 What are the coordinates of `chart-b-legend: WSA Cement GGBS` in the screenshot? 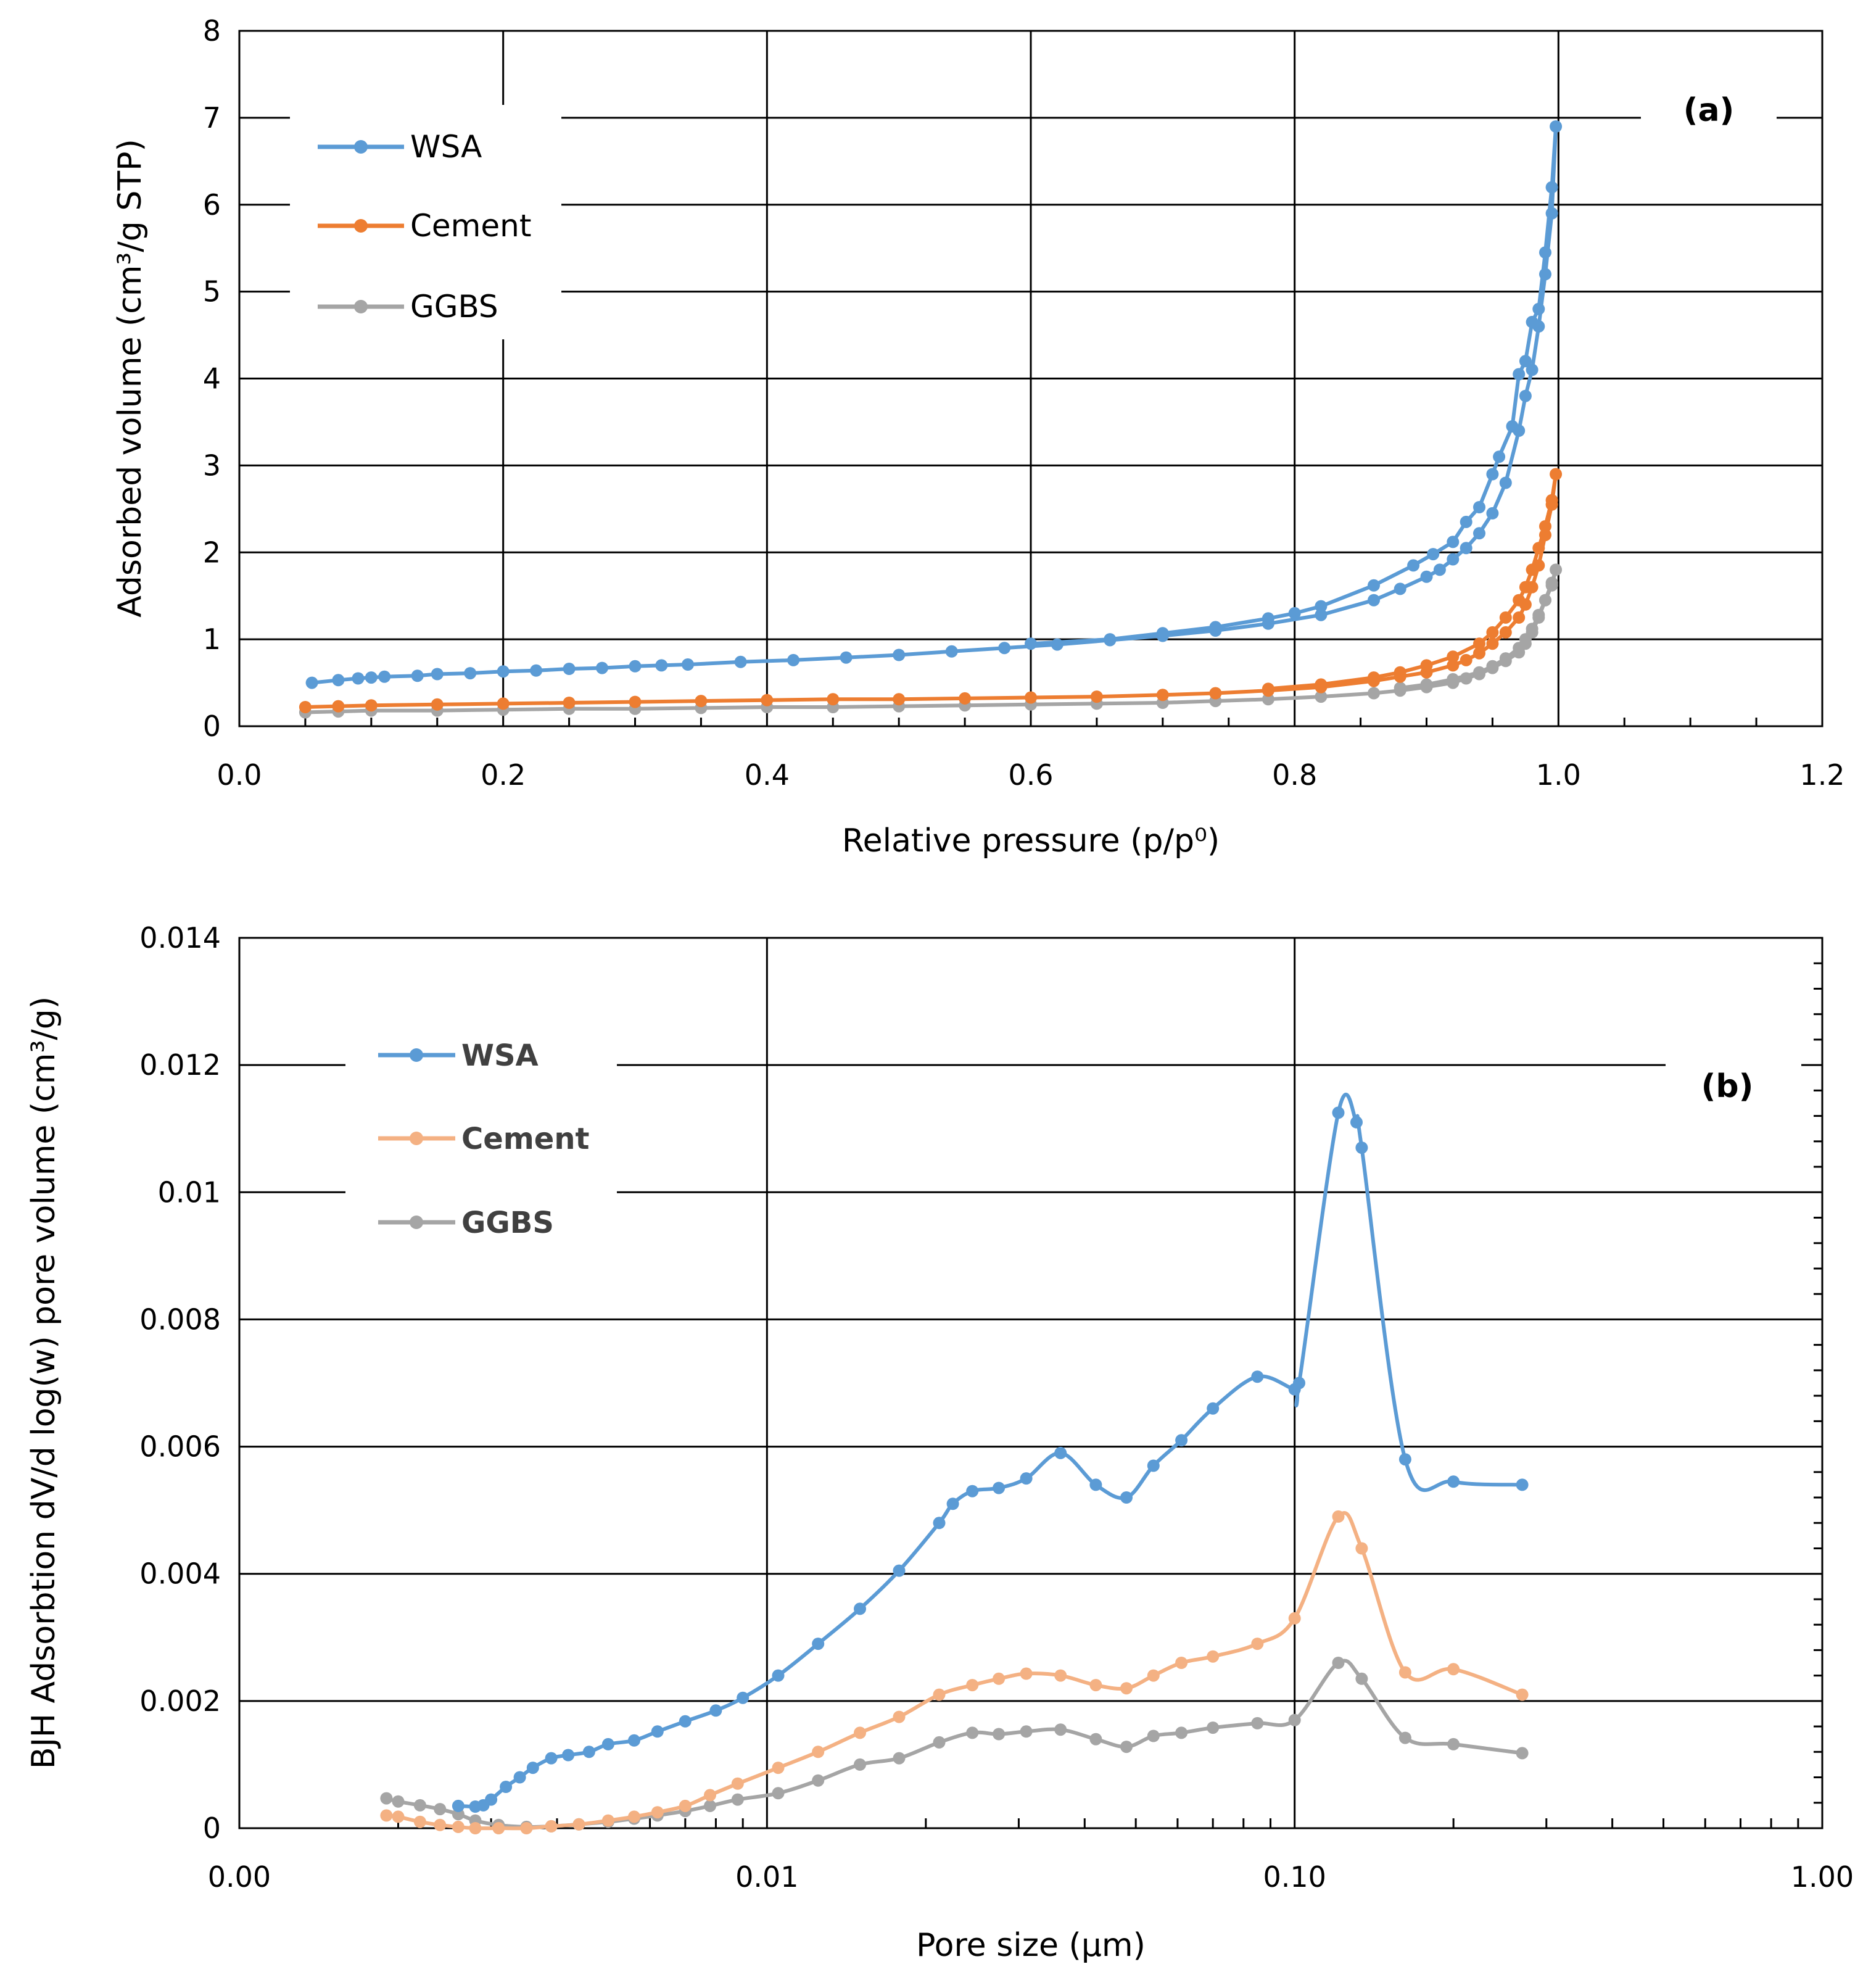 It's located at (481, 1141).